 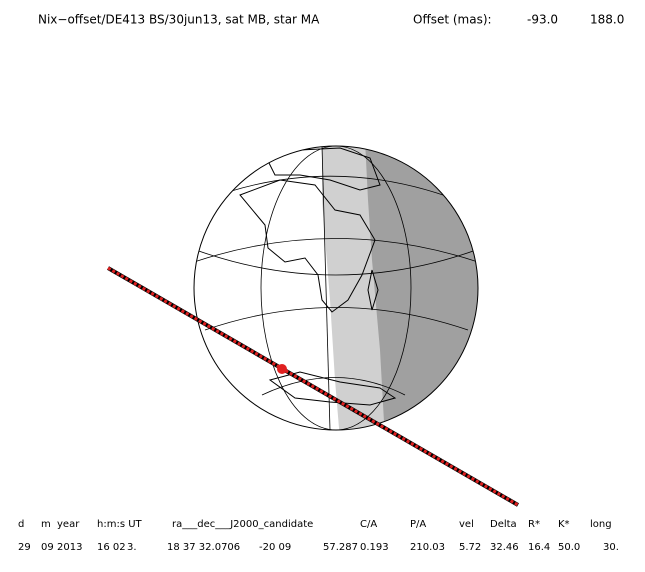 I want to click on table-cell: 32.46, so click(x=504, y=547).